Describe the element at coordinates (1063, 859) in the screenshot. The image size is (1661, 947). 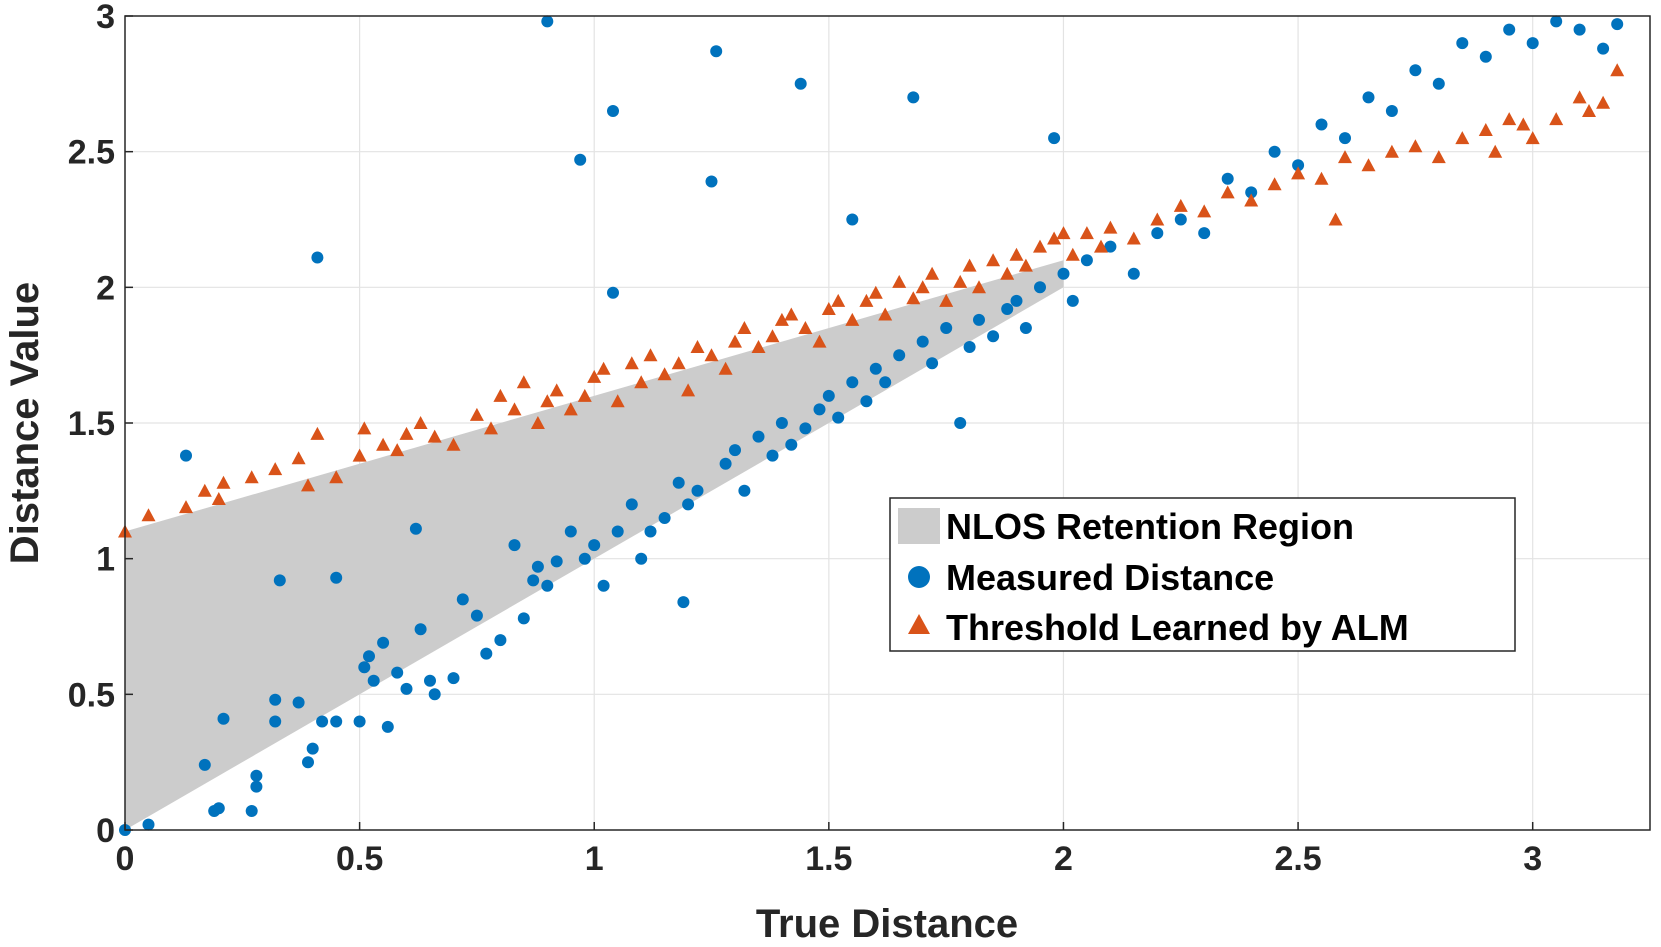
I see `x-tick-label: 2` at that location.